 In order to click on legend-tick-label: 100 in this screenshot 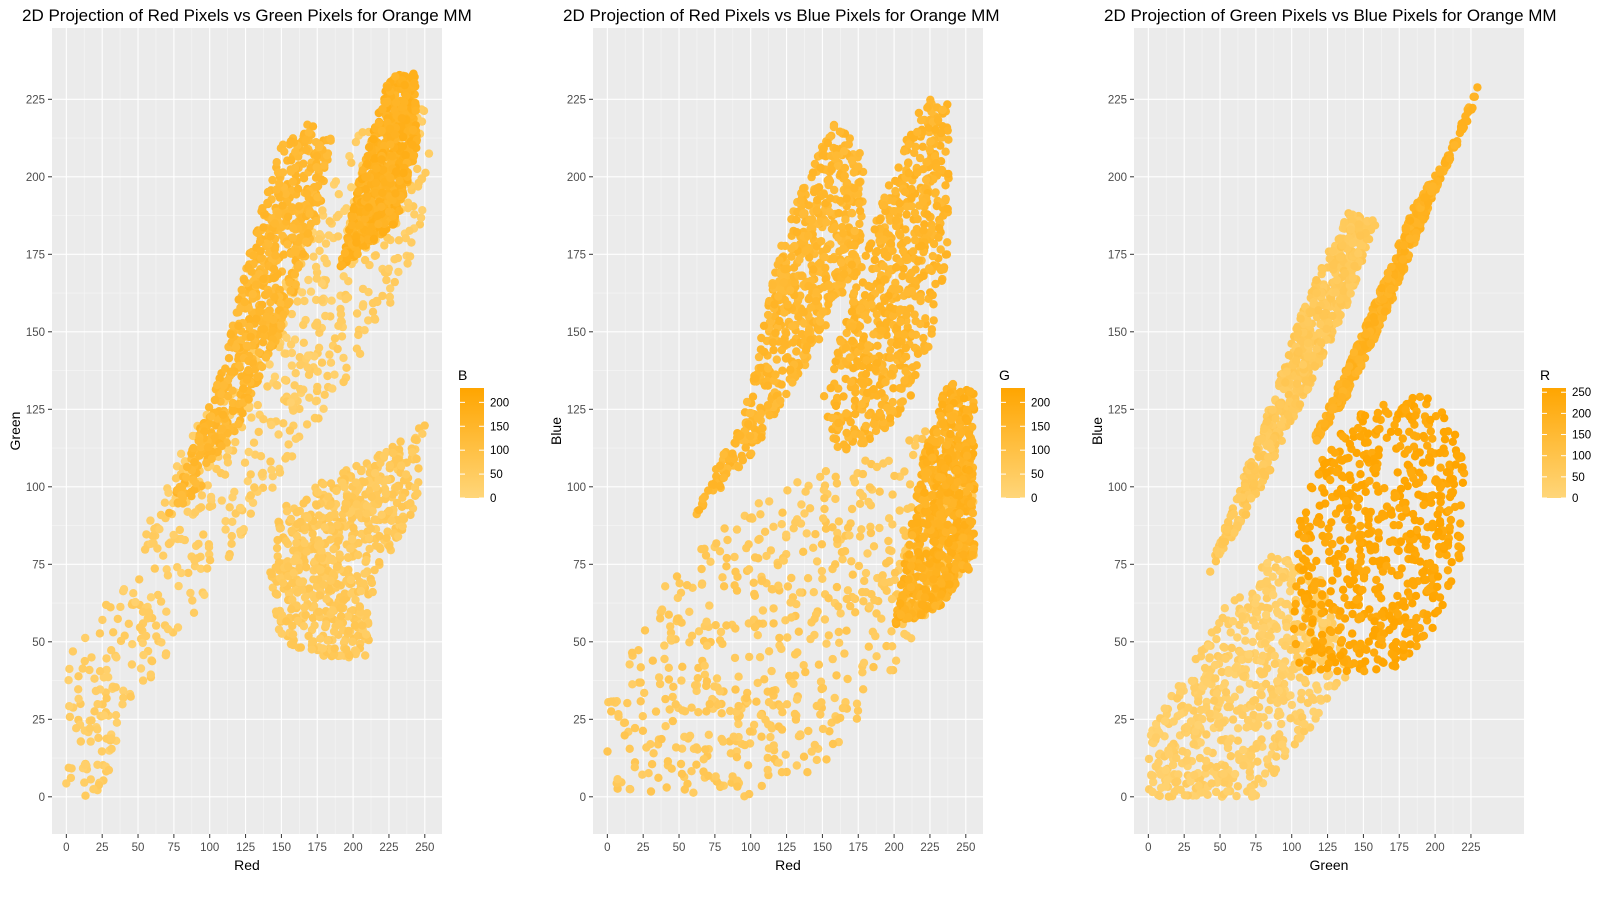, I will do `click(499, 451)`.